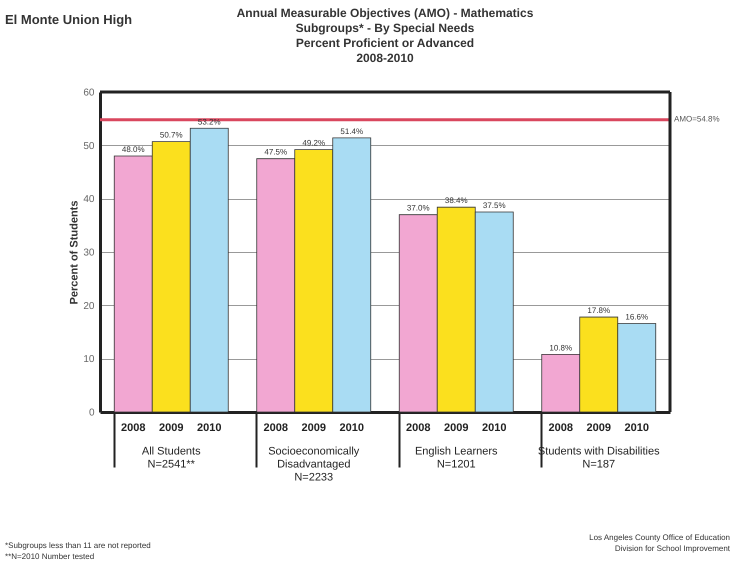  What do you see at coordinates (456, 201) in the screenshot?
I see `text: 38.4%` at bounding box center [456, 201].